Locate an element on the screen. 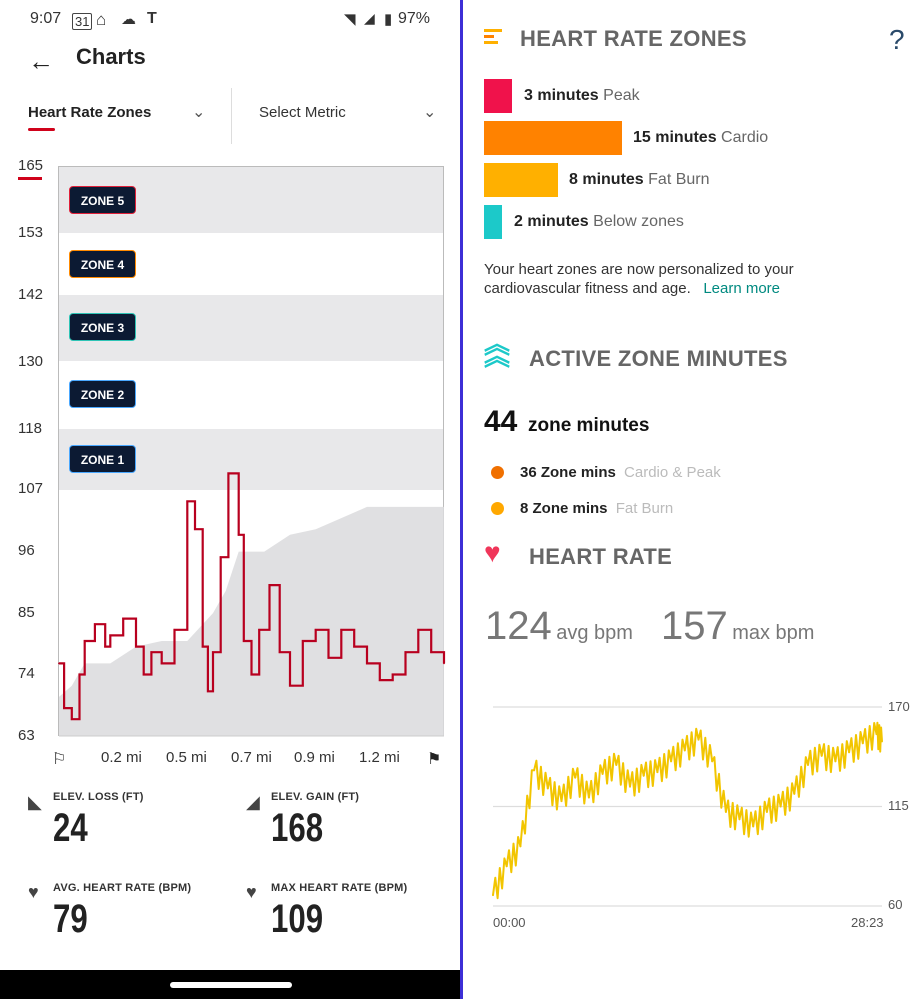 This screenshot has width=922, height=999. elevation-loss-icon: ◣ is located at coordinates (35, 802).